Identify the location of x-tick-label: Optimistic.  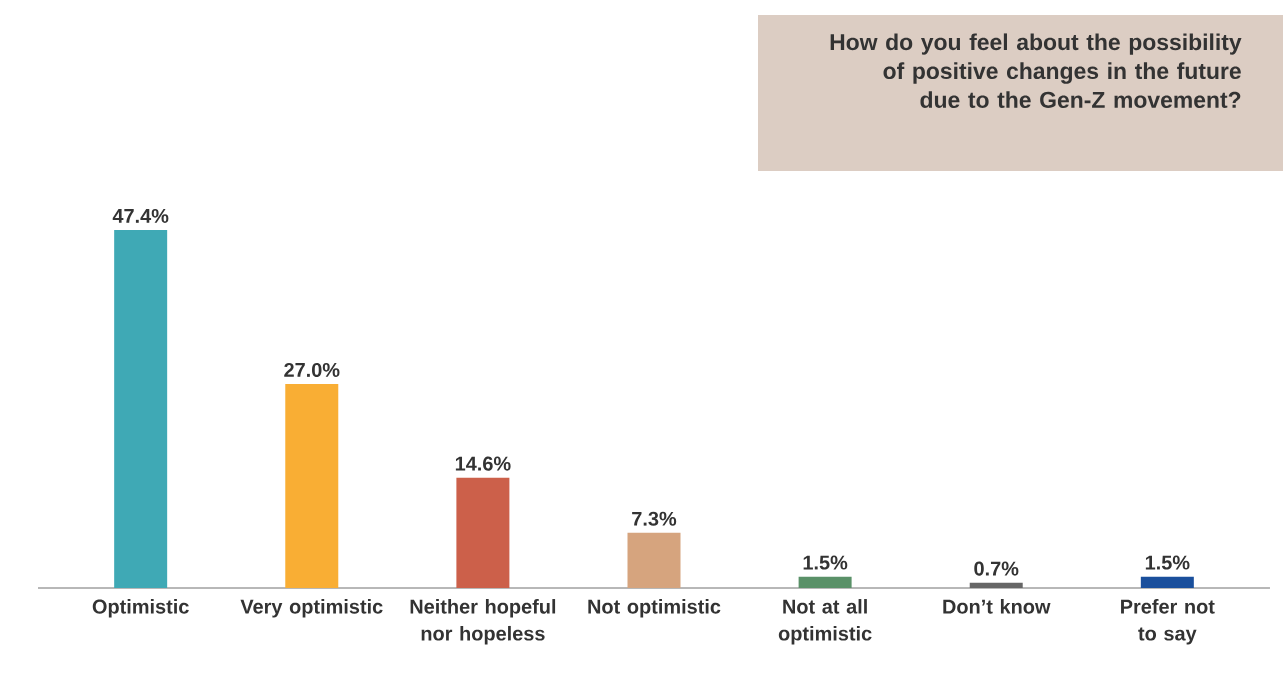
(140, 608).